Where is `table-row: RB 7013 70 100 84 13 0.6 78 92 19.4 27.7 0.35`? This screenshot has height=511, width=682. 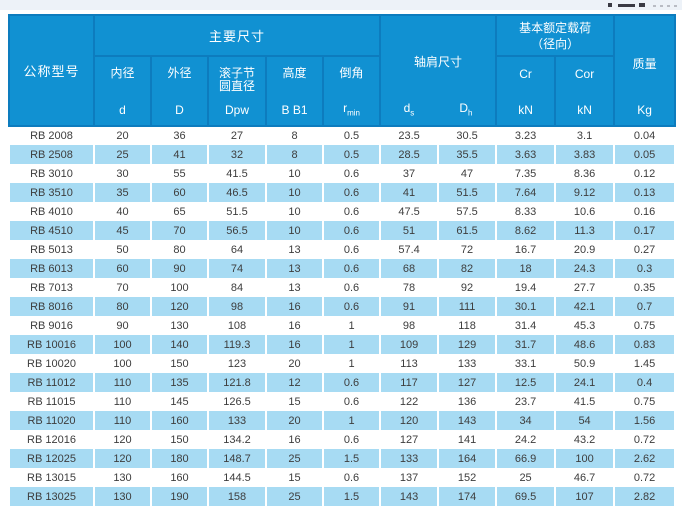
table-row: RB 7013 70 100 84 13 0.6 78 92 19.4 27.7 0.35 is located at coordinates (342, 287).